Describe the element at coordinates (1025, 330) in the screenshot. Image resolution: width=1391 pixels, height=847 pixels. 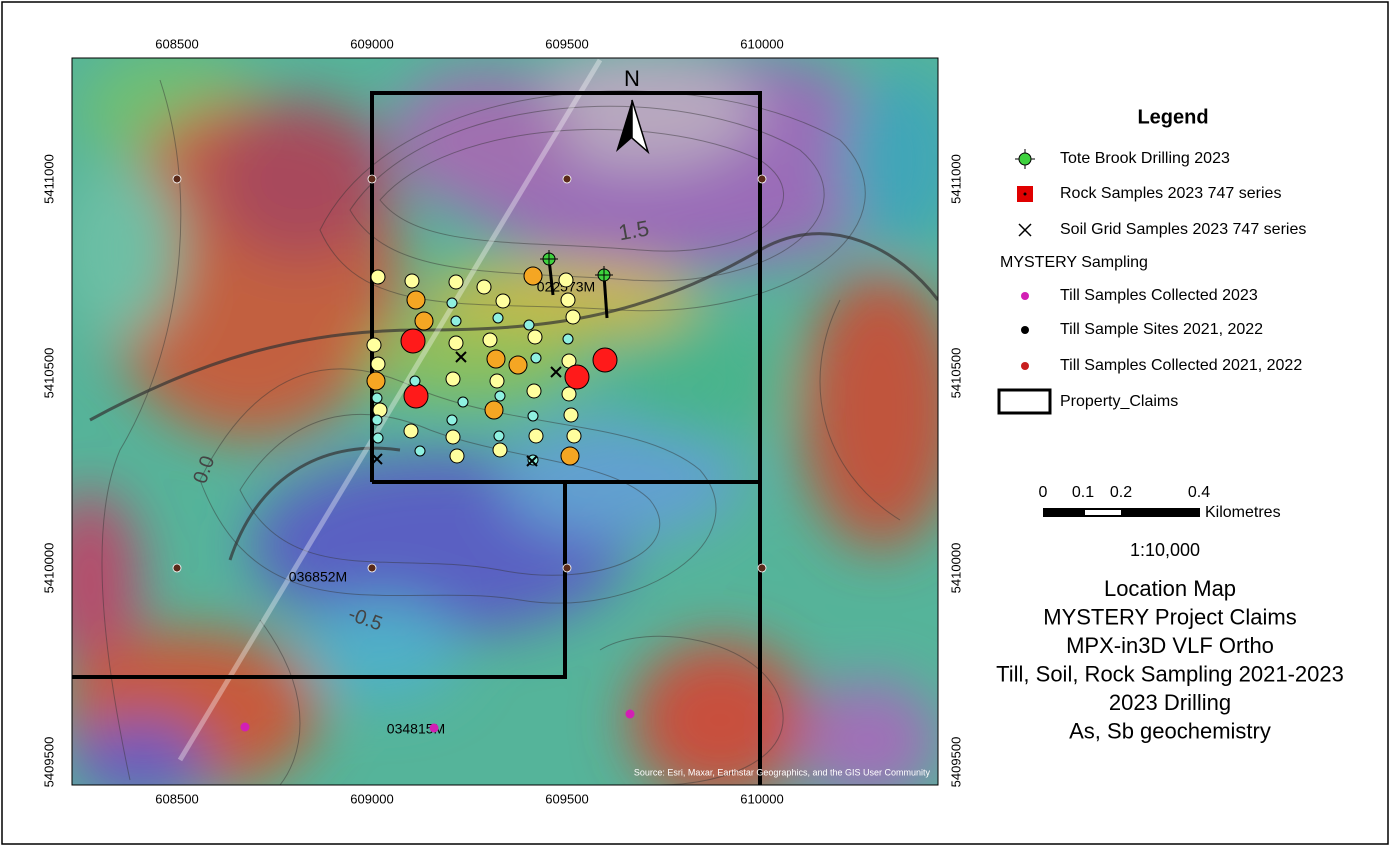
I see `legend-till-sites` at that location.